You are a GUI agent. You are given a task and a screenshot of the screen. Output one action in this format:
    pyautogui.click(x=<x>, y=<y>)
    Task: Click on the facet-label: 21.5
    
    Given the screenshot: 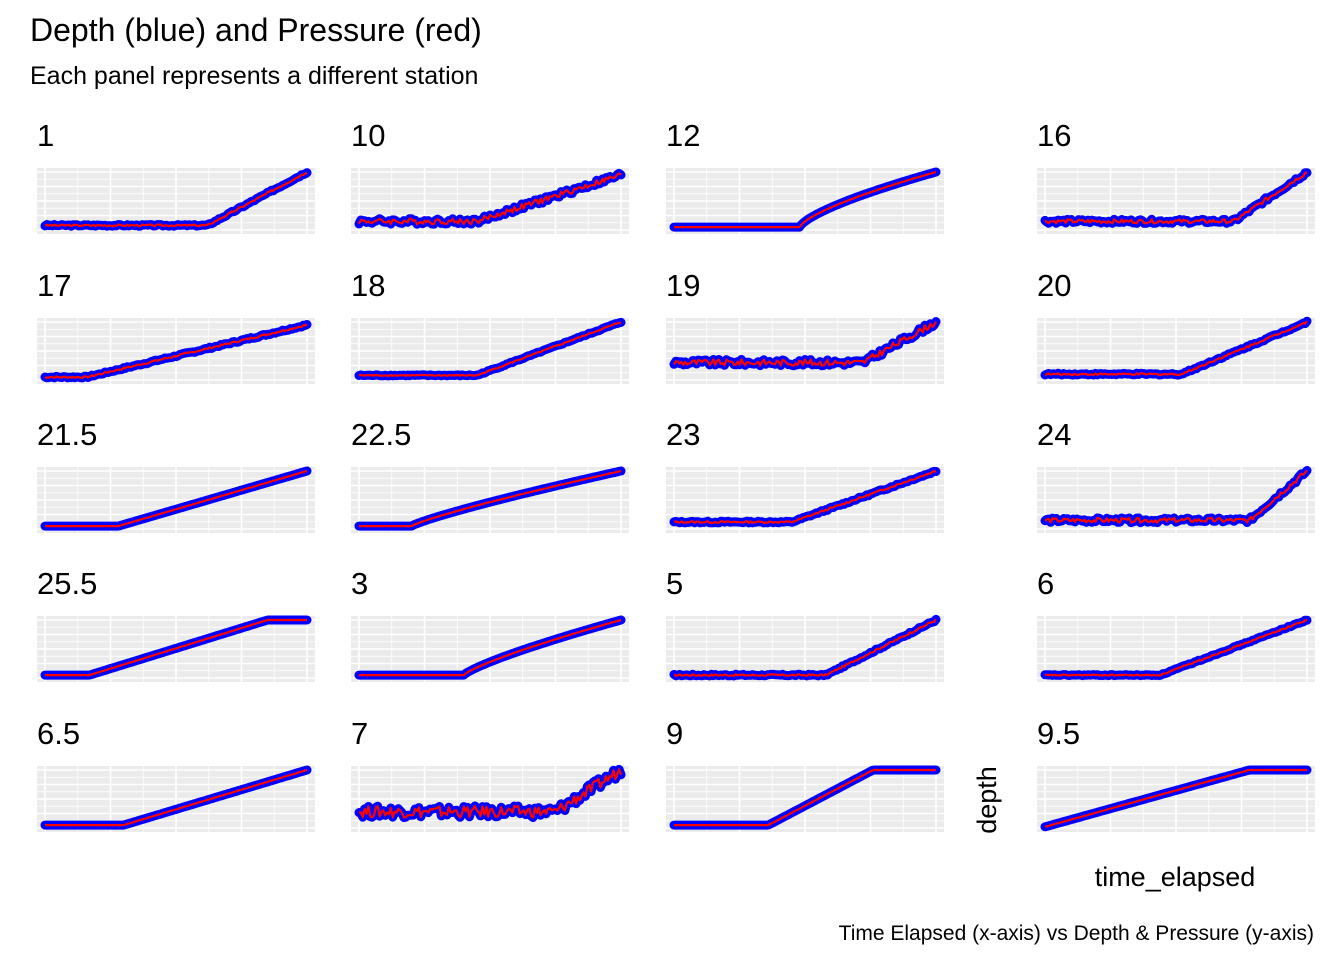 What is the action you would take?
    pyautogui.click(x=67, y=434)
    